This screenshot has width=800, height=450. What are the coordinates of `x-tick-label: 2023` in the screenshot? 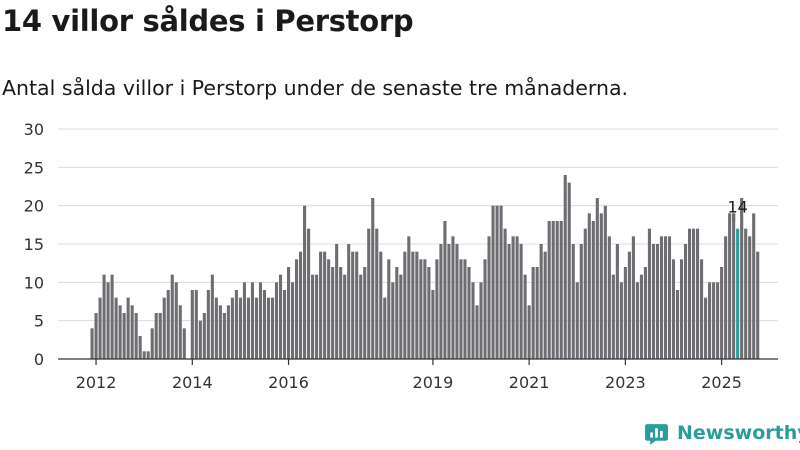 It's located at (625, 382).